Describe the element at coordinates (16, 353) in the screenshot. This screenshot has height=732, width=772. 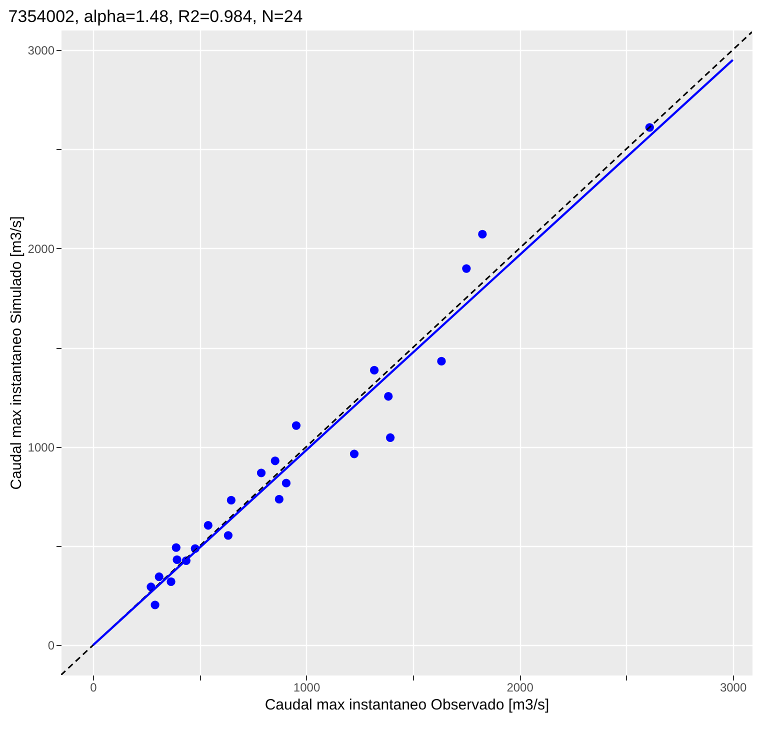
I see `y-axis-title: Caudal max instantaneo Simulado [m3/s]` at that location.